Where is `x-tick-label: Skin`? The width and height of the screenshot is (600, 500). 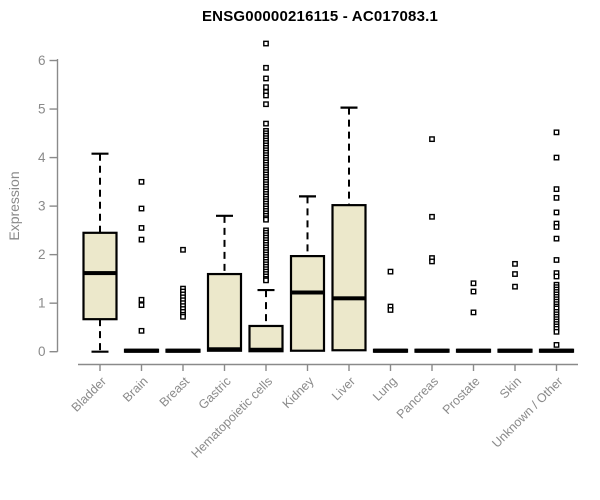 x-tick-label: Skin is located at coordinates (510, 387).